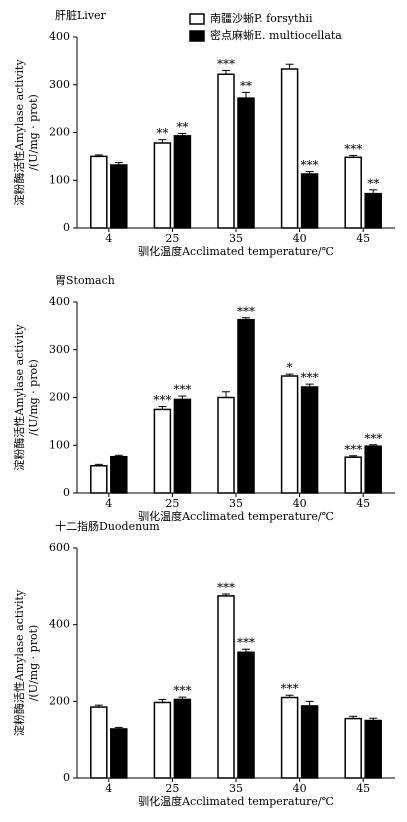  What do you see at coordinates (197, 36) in the screenshot?
I see `legend-swatch` at bounding box center [197, 36].